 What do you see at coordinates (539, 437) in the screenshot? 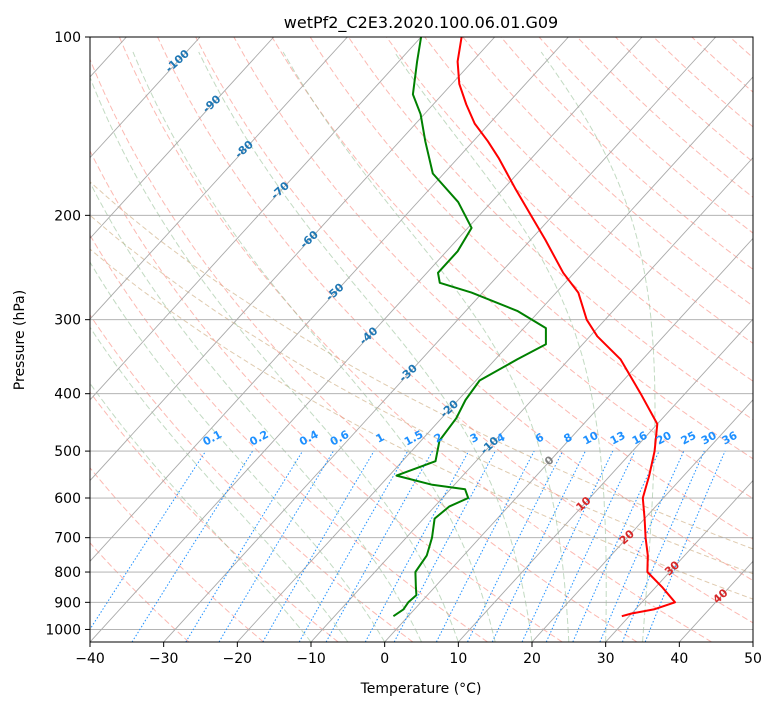
I see `mixing-ratio-label: 6` at bounding box center [539, 437].